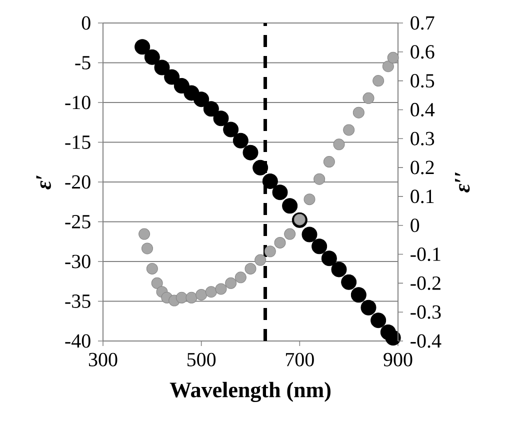 The height and width of the screenshot is (441, 505). What do you see at coordinates (77, 182) in the screenshot?
I see `y-tick-label: -20` at bounding box center [77, 182].